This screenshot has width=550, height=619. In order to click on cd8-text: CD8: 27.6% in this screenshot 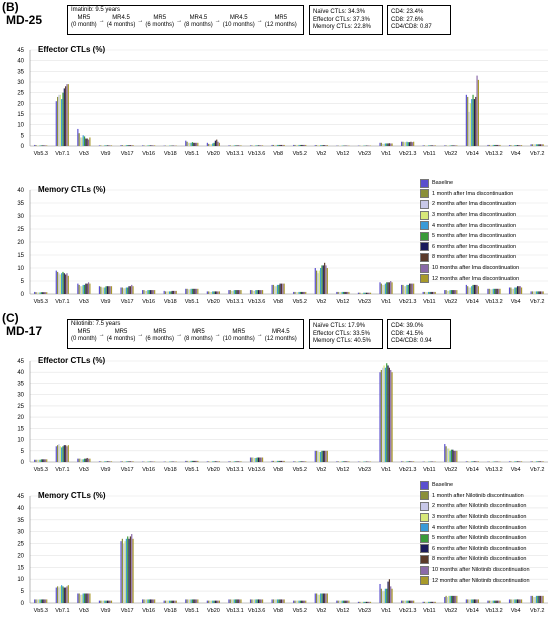, I will do `click(407, 19)`.